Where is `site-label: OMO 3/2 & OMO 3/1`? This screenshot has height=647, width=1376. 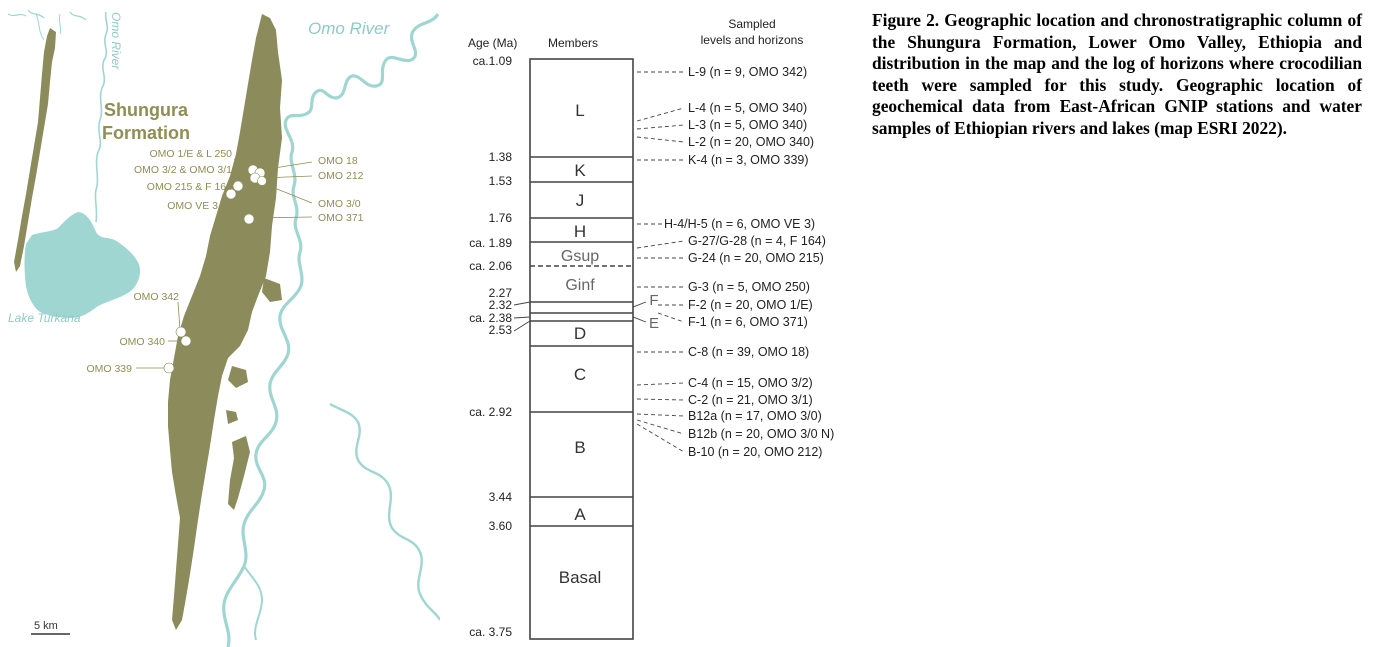
site-label: OMO 3/2 & OMO 3/1 is located at coordinates (183, 170).